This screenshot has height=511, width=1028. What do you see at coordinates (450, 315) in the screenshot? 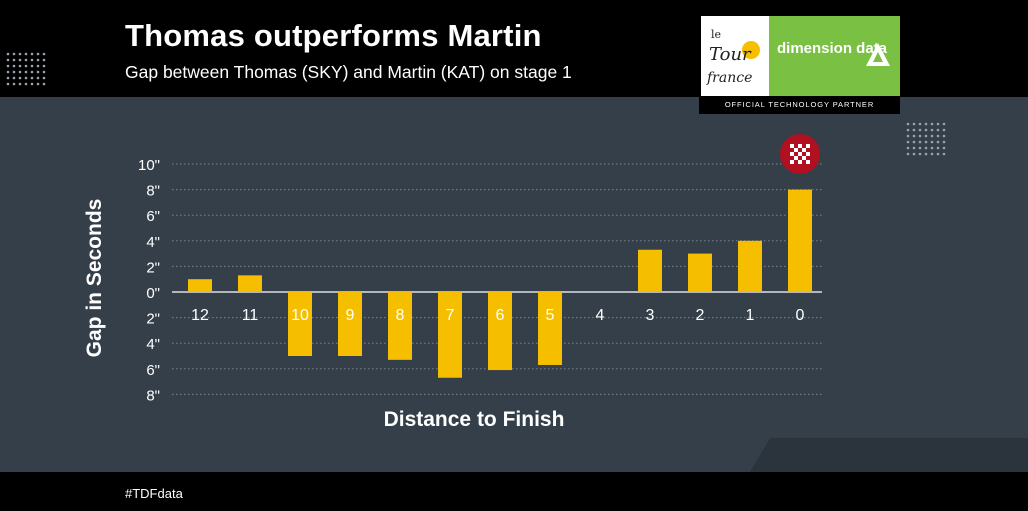
I see `x-tick-label: 7` at bounding box center [450, 315].